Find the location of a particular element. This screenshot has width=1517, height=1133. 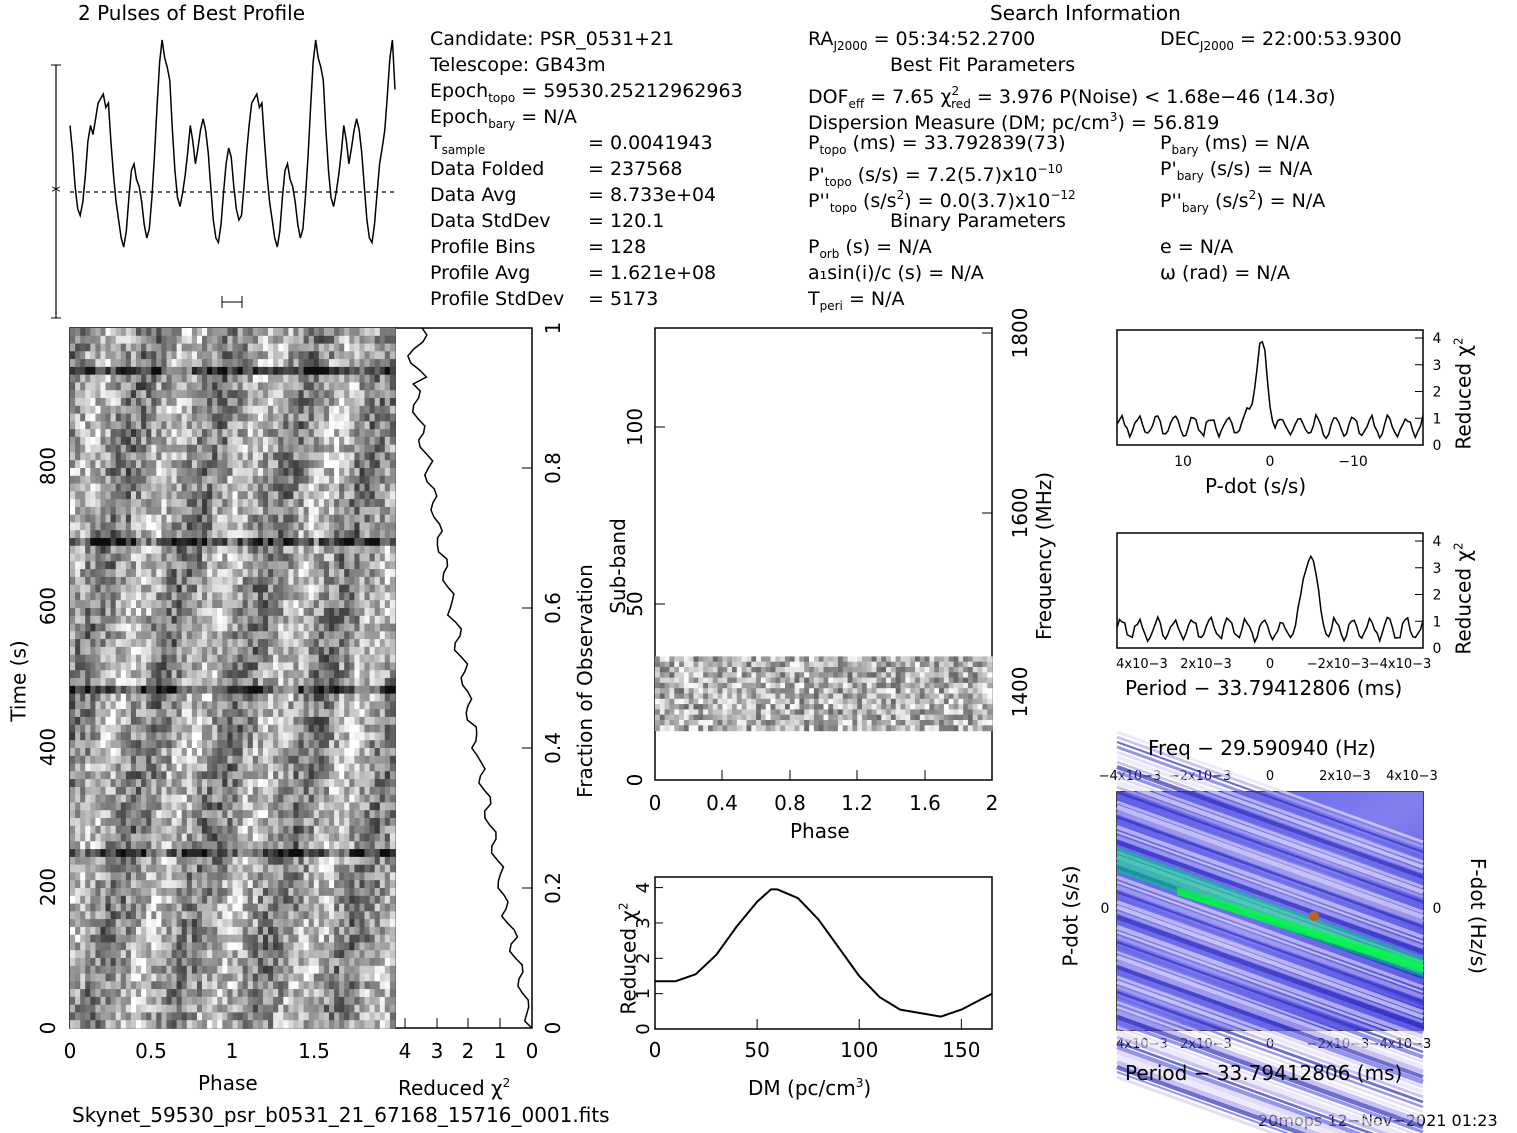

pp-top-tick-5: 4x10−3 is located at coordinates (1412, 776).